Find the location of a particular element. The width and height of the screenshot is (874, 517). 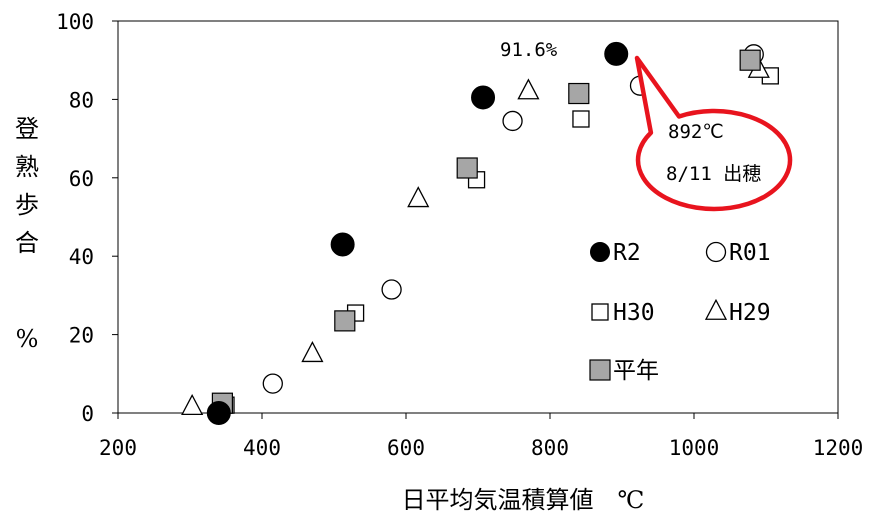

y-axis-title-char: % is located at coordinates (27, 339).